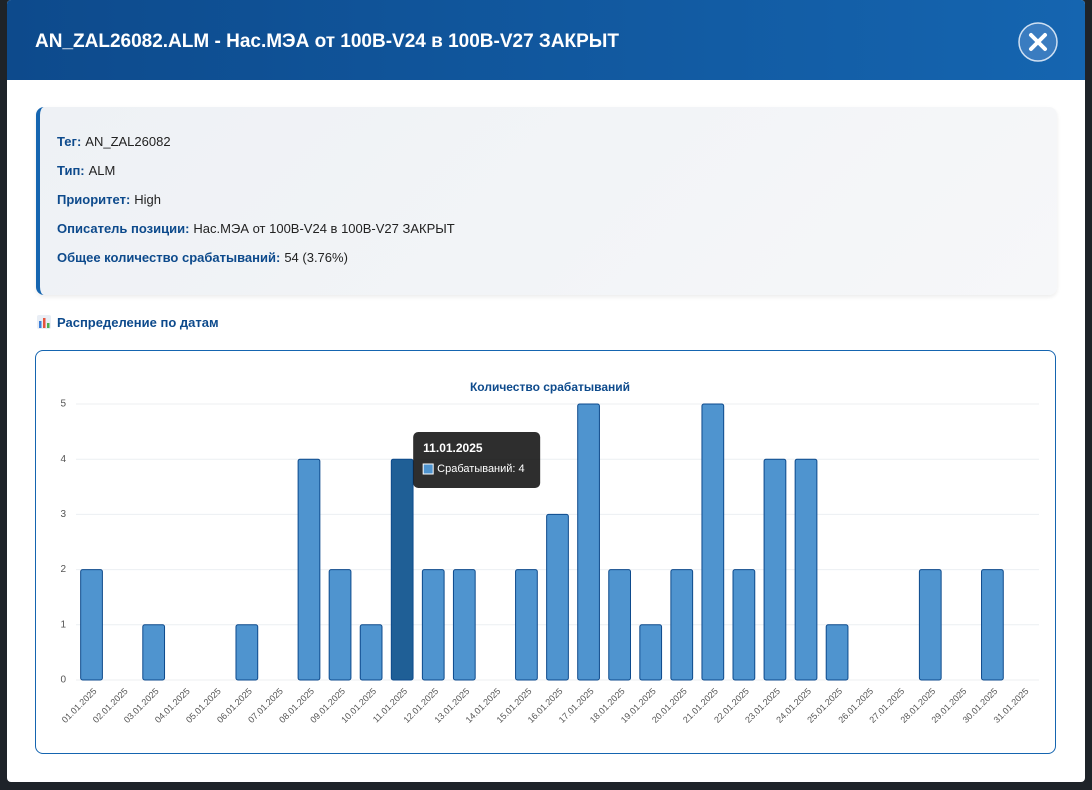  I want to click on info-label: Тип:, so click(71, 170).